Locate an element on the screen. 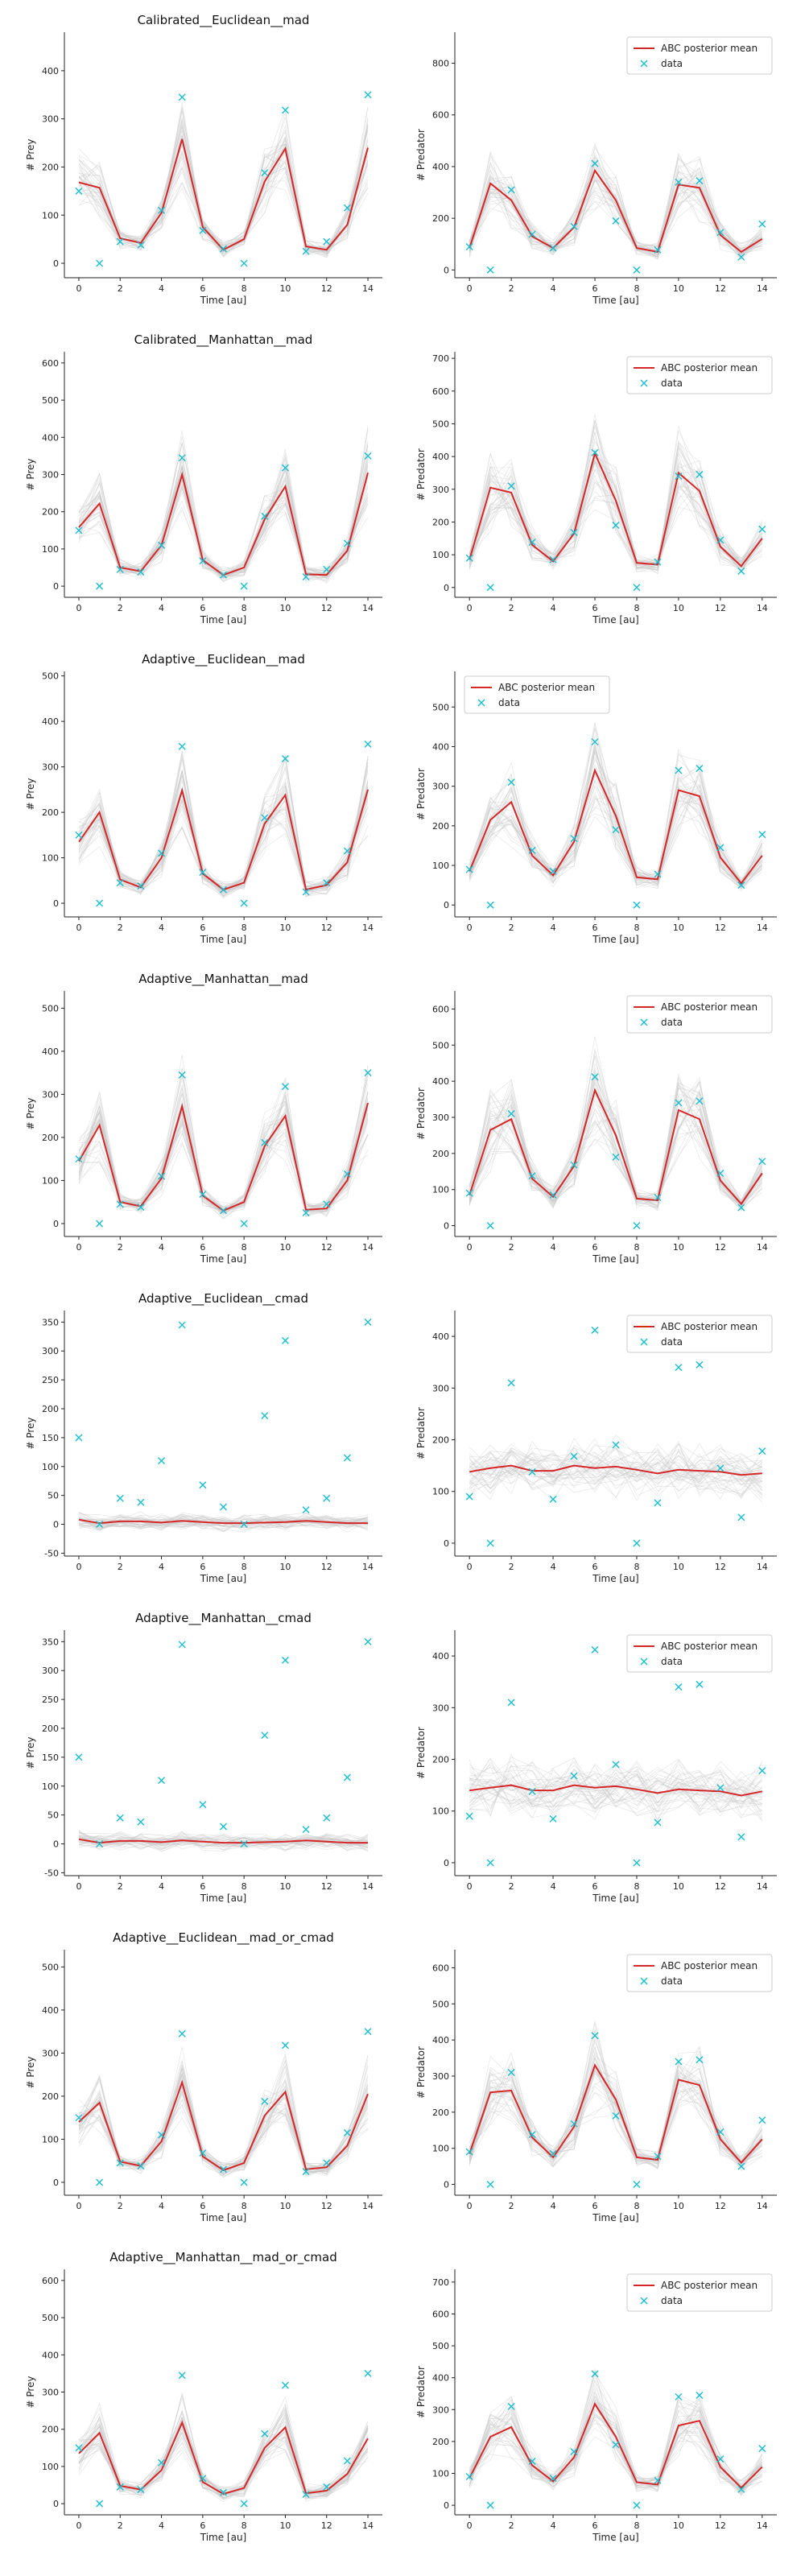  x-tick-label: 10 is located at coordinates (678, 1567).